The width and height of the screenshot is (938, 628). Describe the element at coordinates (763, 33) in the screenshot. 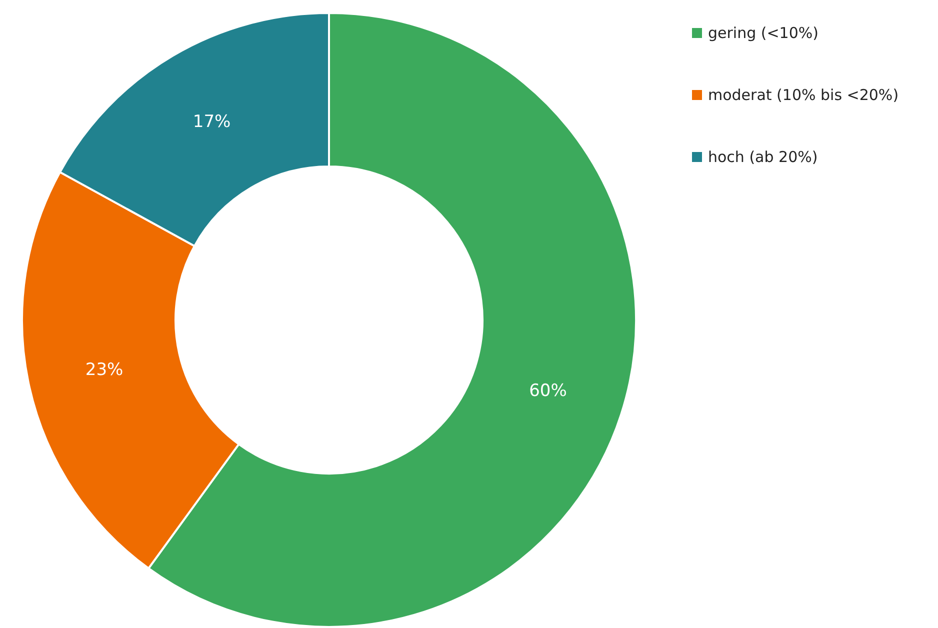

I see `legend-label: gering (<10%)` at that location.